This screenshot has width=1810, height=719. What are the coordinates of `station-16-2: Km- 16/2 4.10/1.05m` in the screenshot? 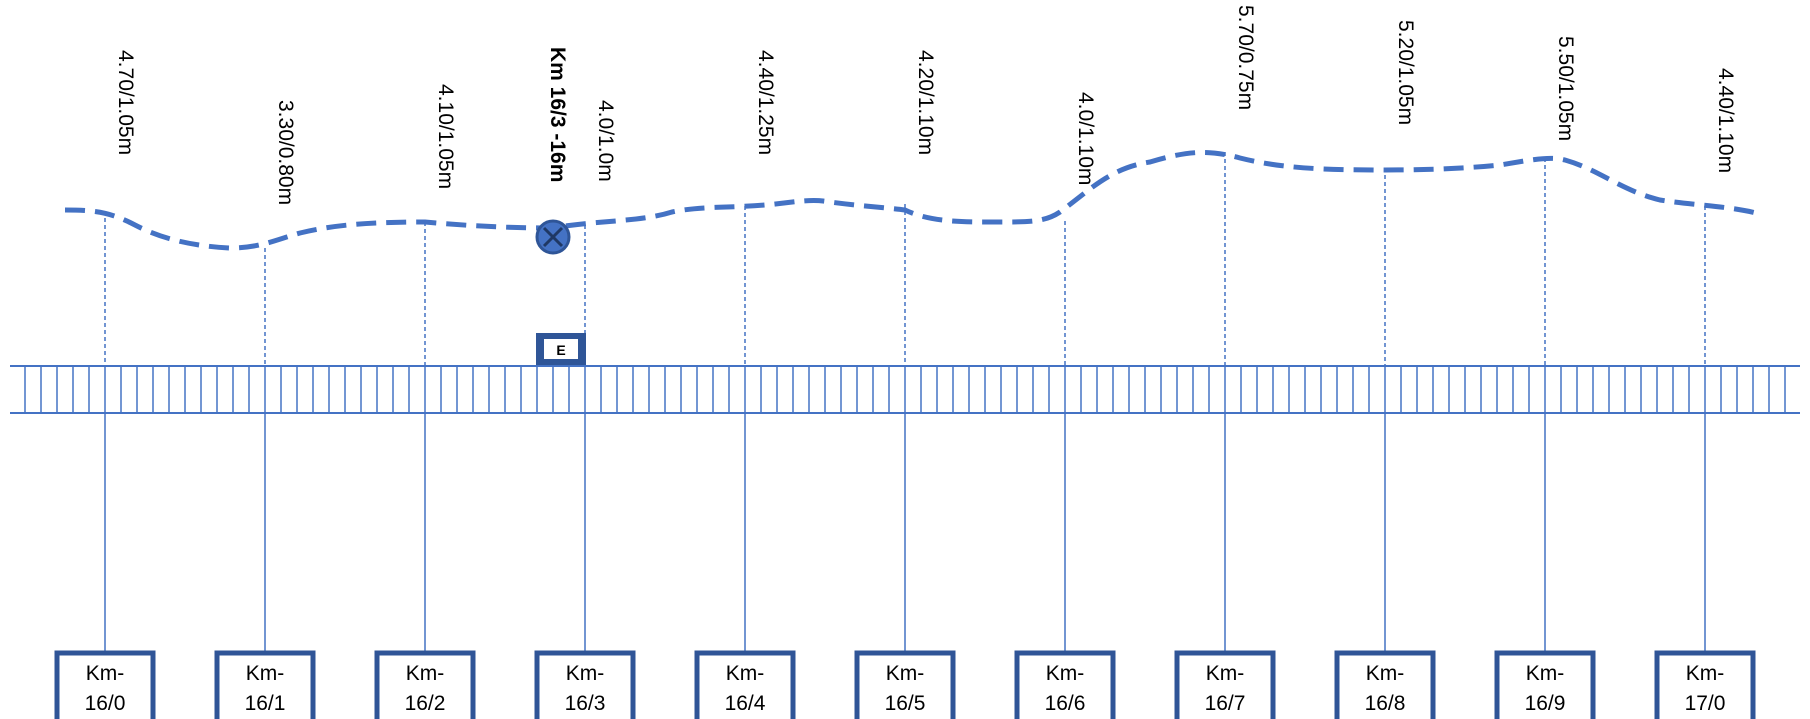 It's located at (425, 401).